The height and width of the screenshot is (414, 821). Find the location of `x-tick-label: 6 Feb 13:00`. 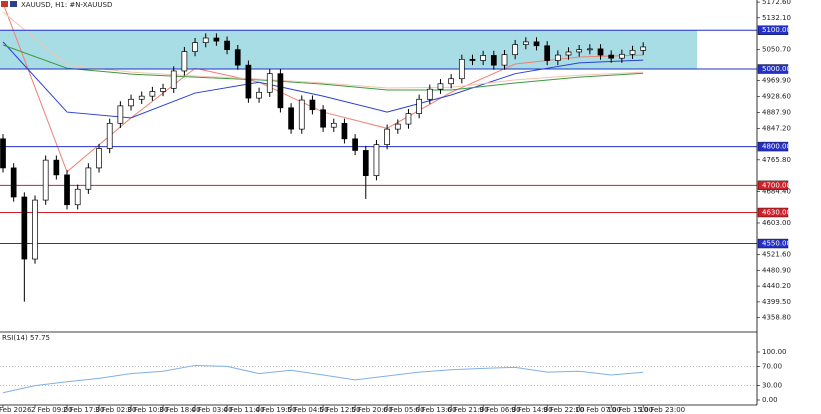

x-tick-label: 6 Feb 13:00 is located at coordinates (435, 410).